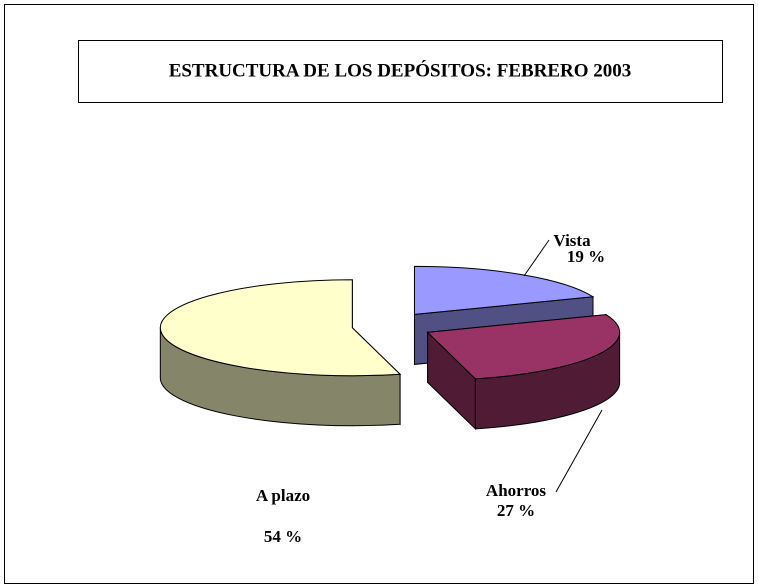 This screenshot has height=588, width=758. Describe the element at coordinates (572, 240) in the screenshot. I see `slice-label: Vista` at that location.